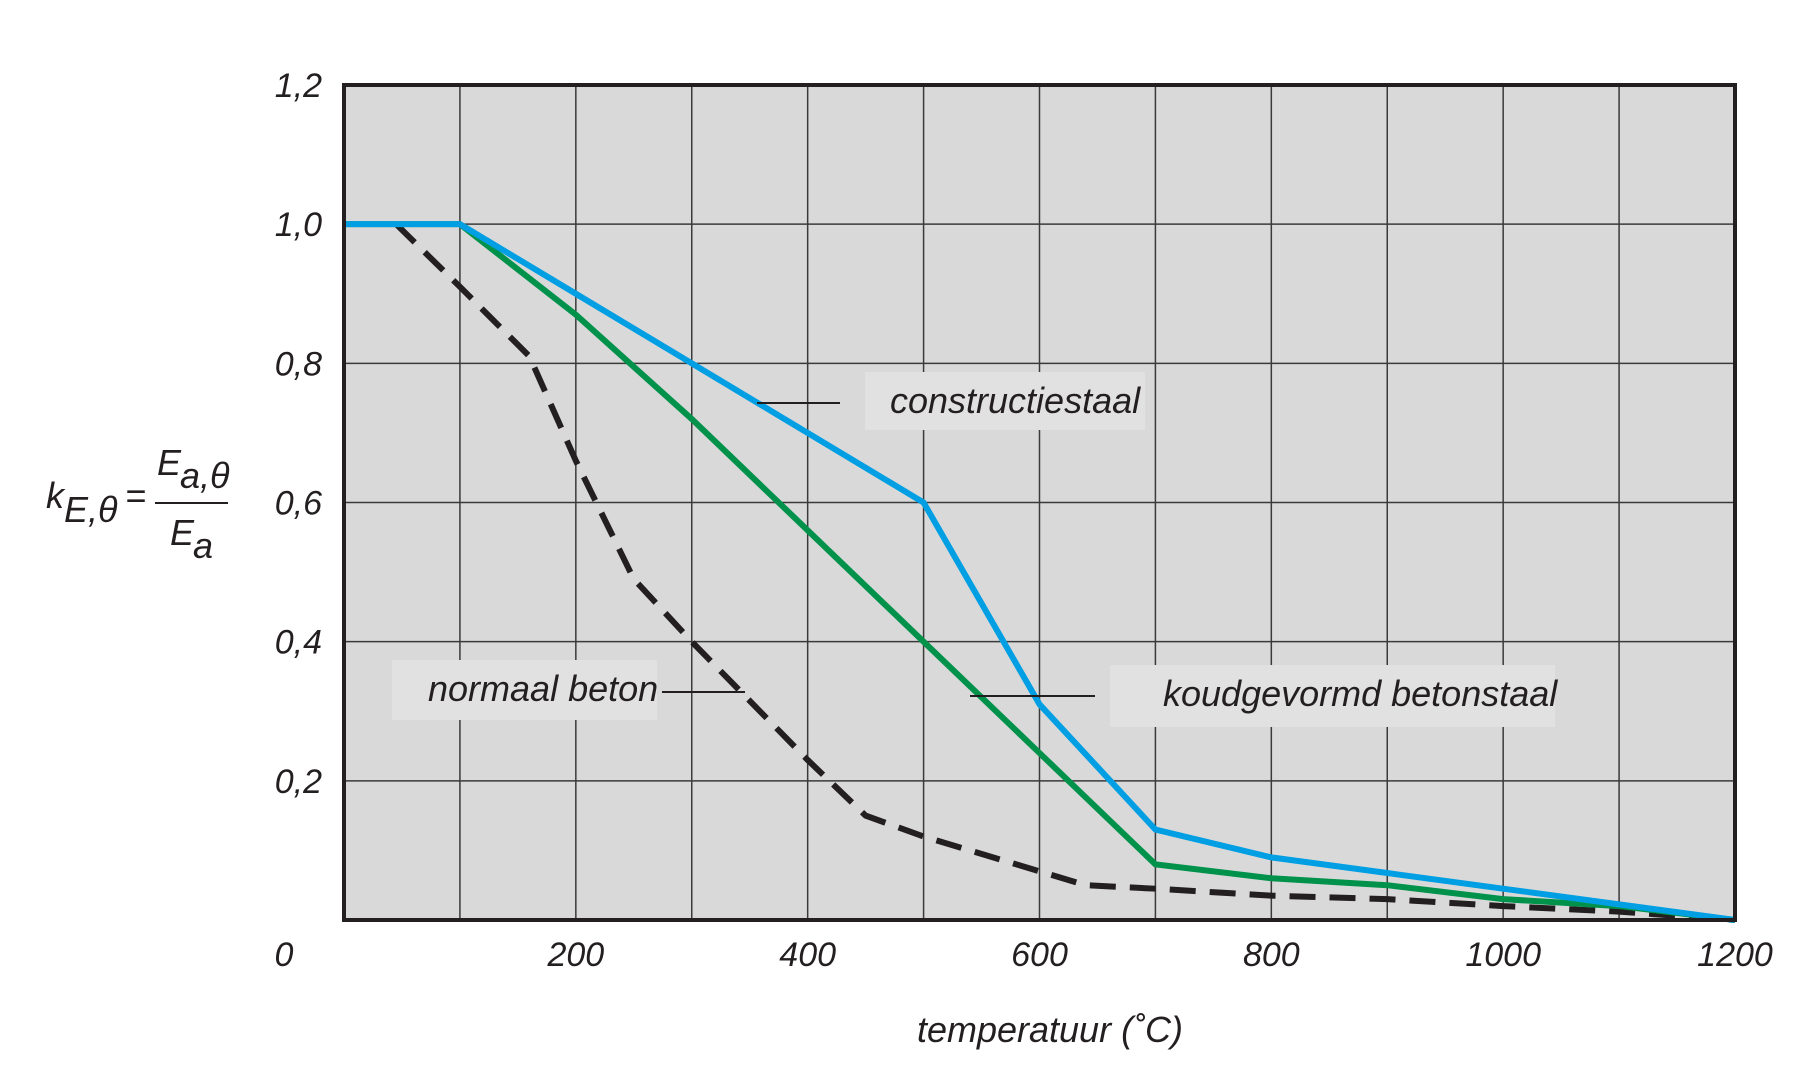 Image resolution: width=1816 pixels, height=1078 pixels. Describe the element at coordinates (1360, 693) in the screenshot. I see `koudgevormd-label: koudgevormd betonstaal` at that location.